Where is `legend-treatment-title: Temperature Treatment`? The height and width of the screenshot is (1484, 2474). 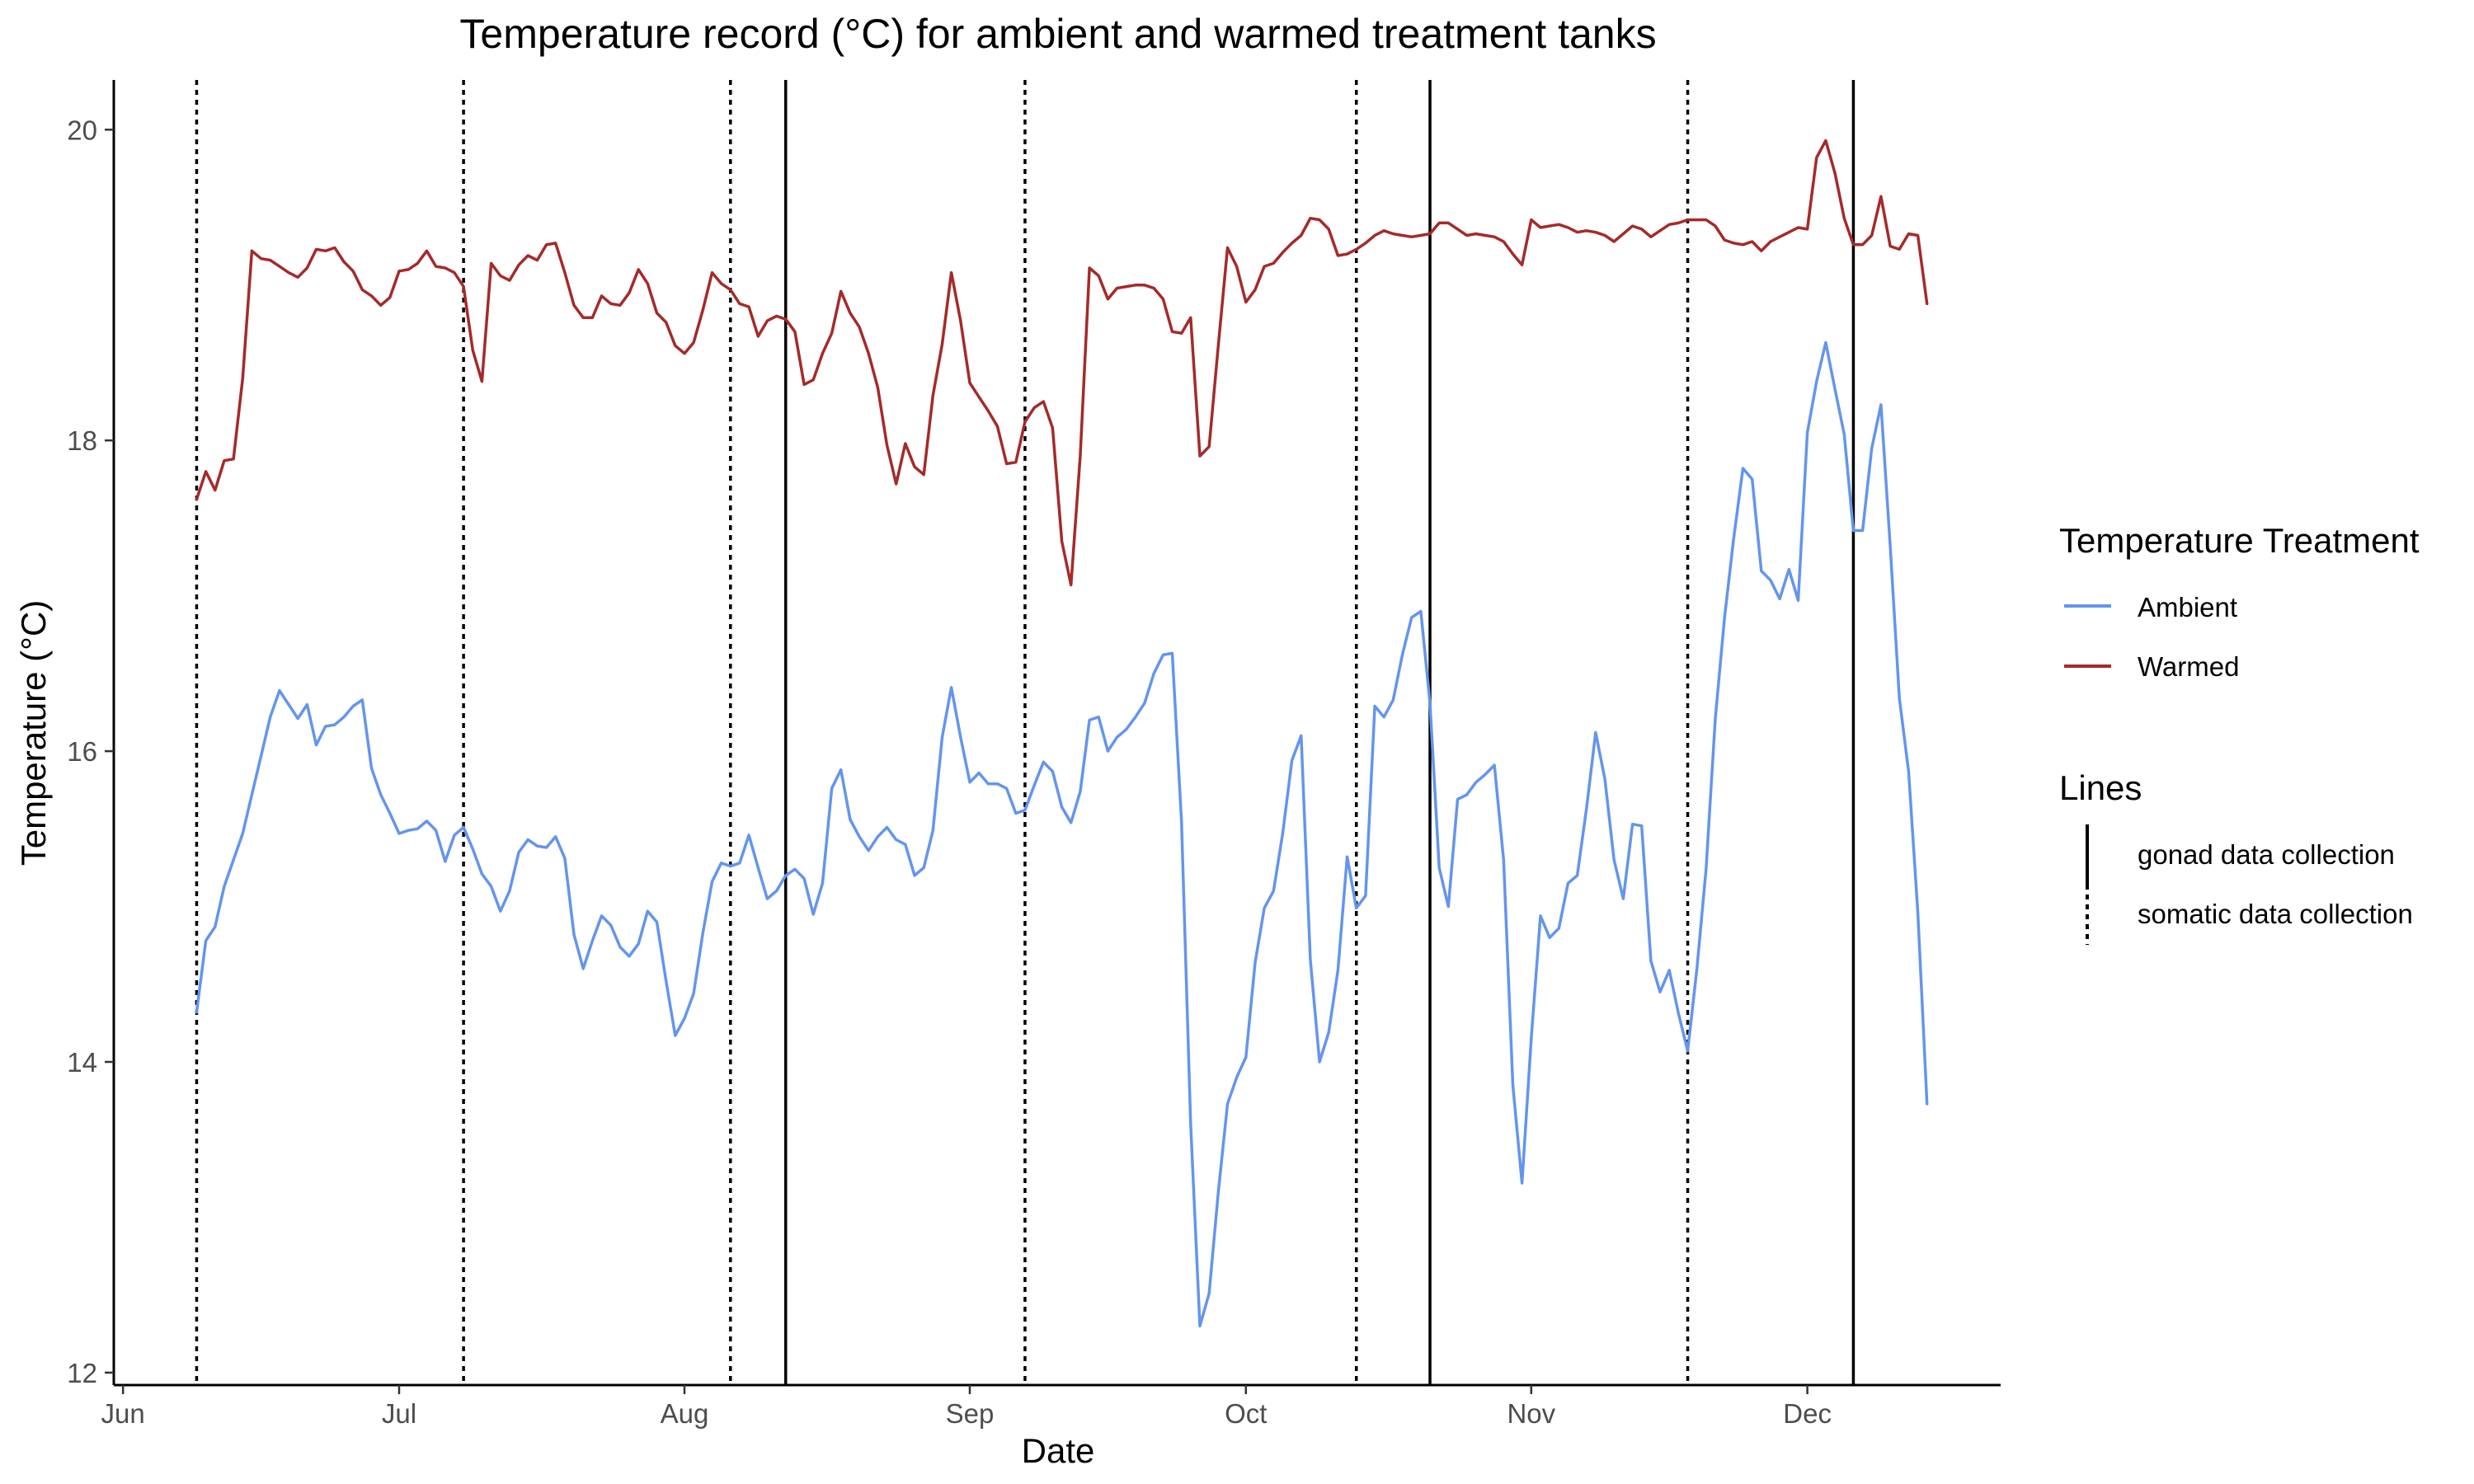 legend-treatment-title: Temperature Treatment is located at coordinates (2239, 540).